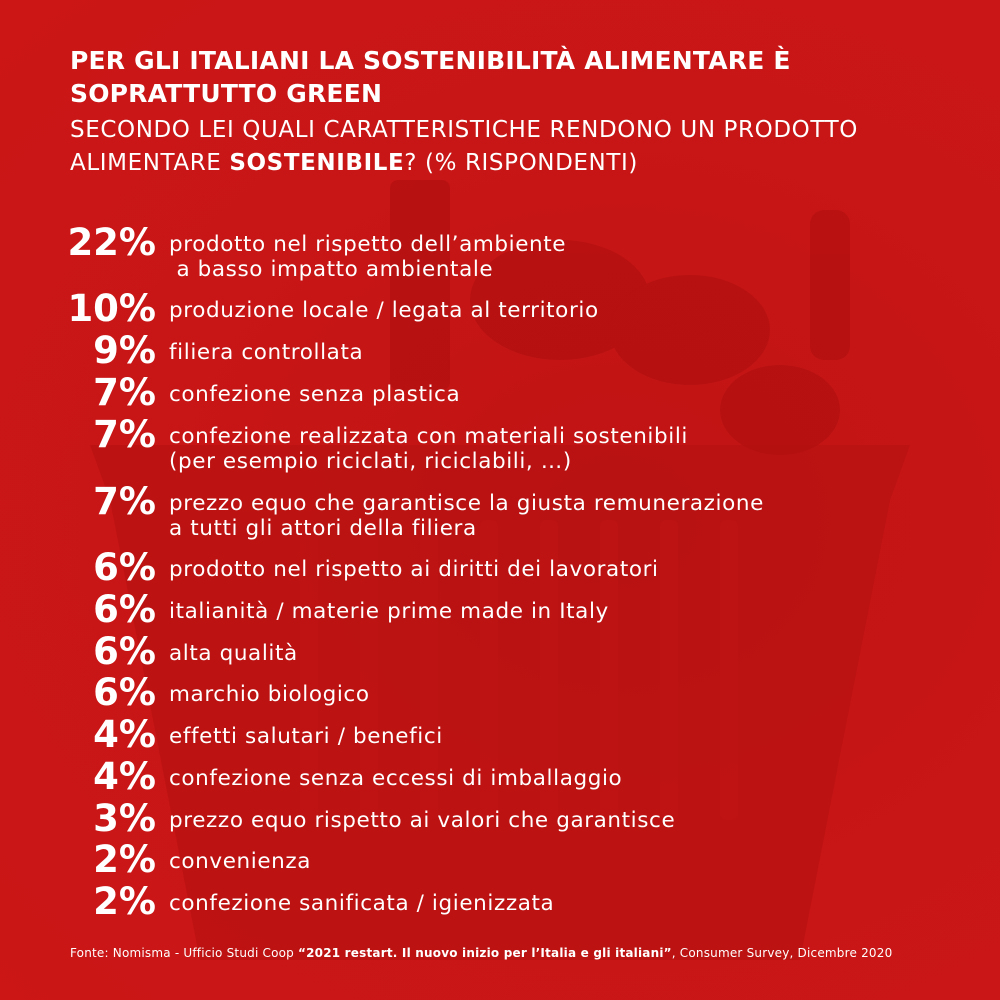 This screenshot has height=1000, width=1000. I want to click on characteristic-label: marchio biologico, so click(269, 694).